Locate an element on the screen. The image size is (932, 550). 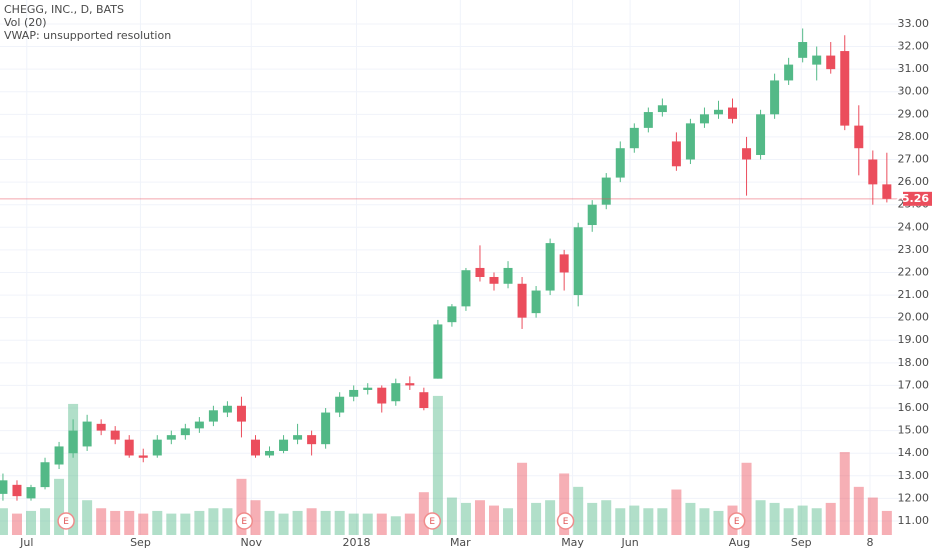
y-tick-label: 12.00 is located at coordinates (914, 497).